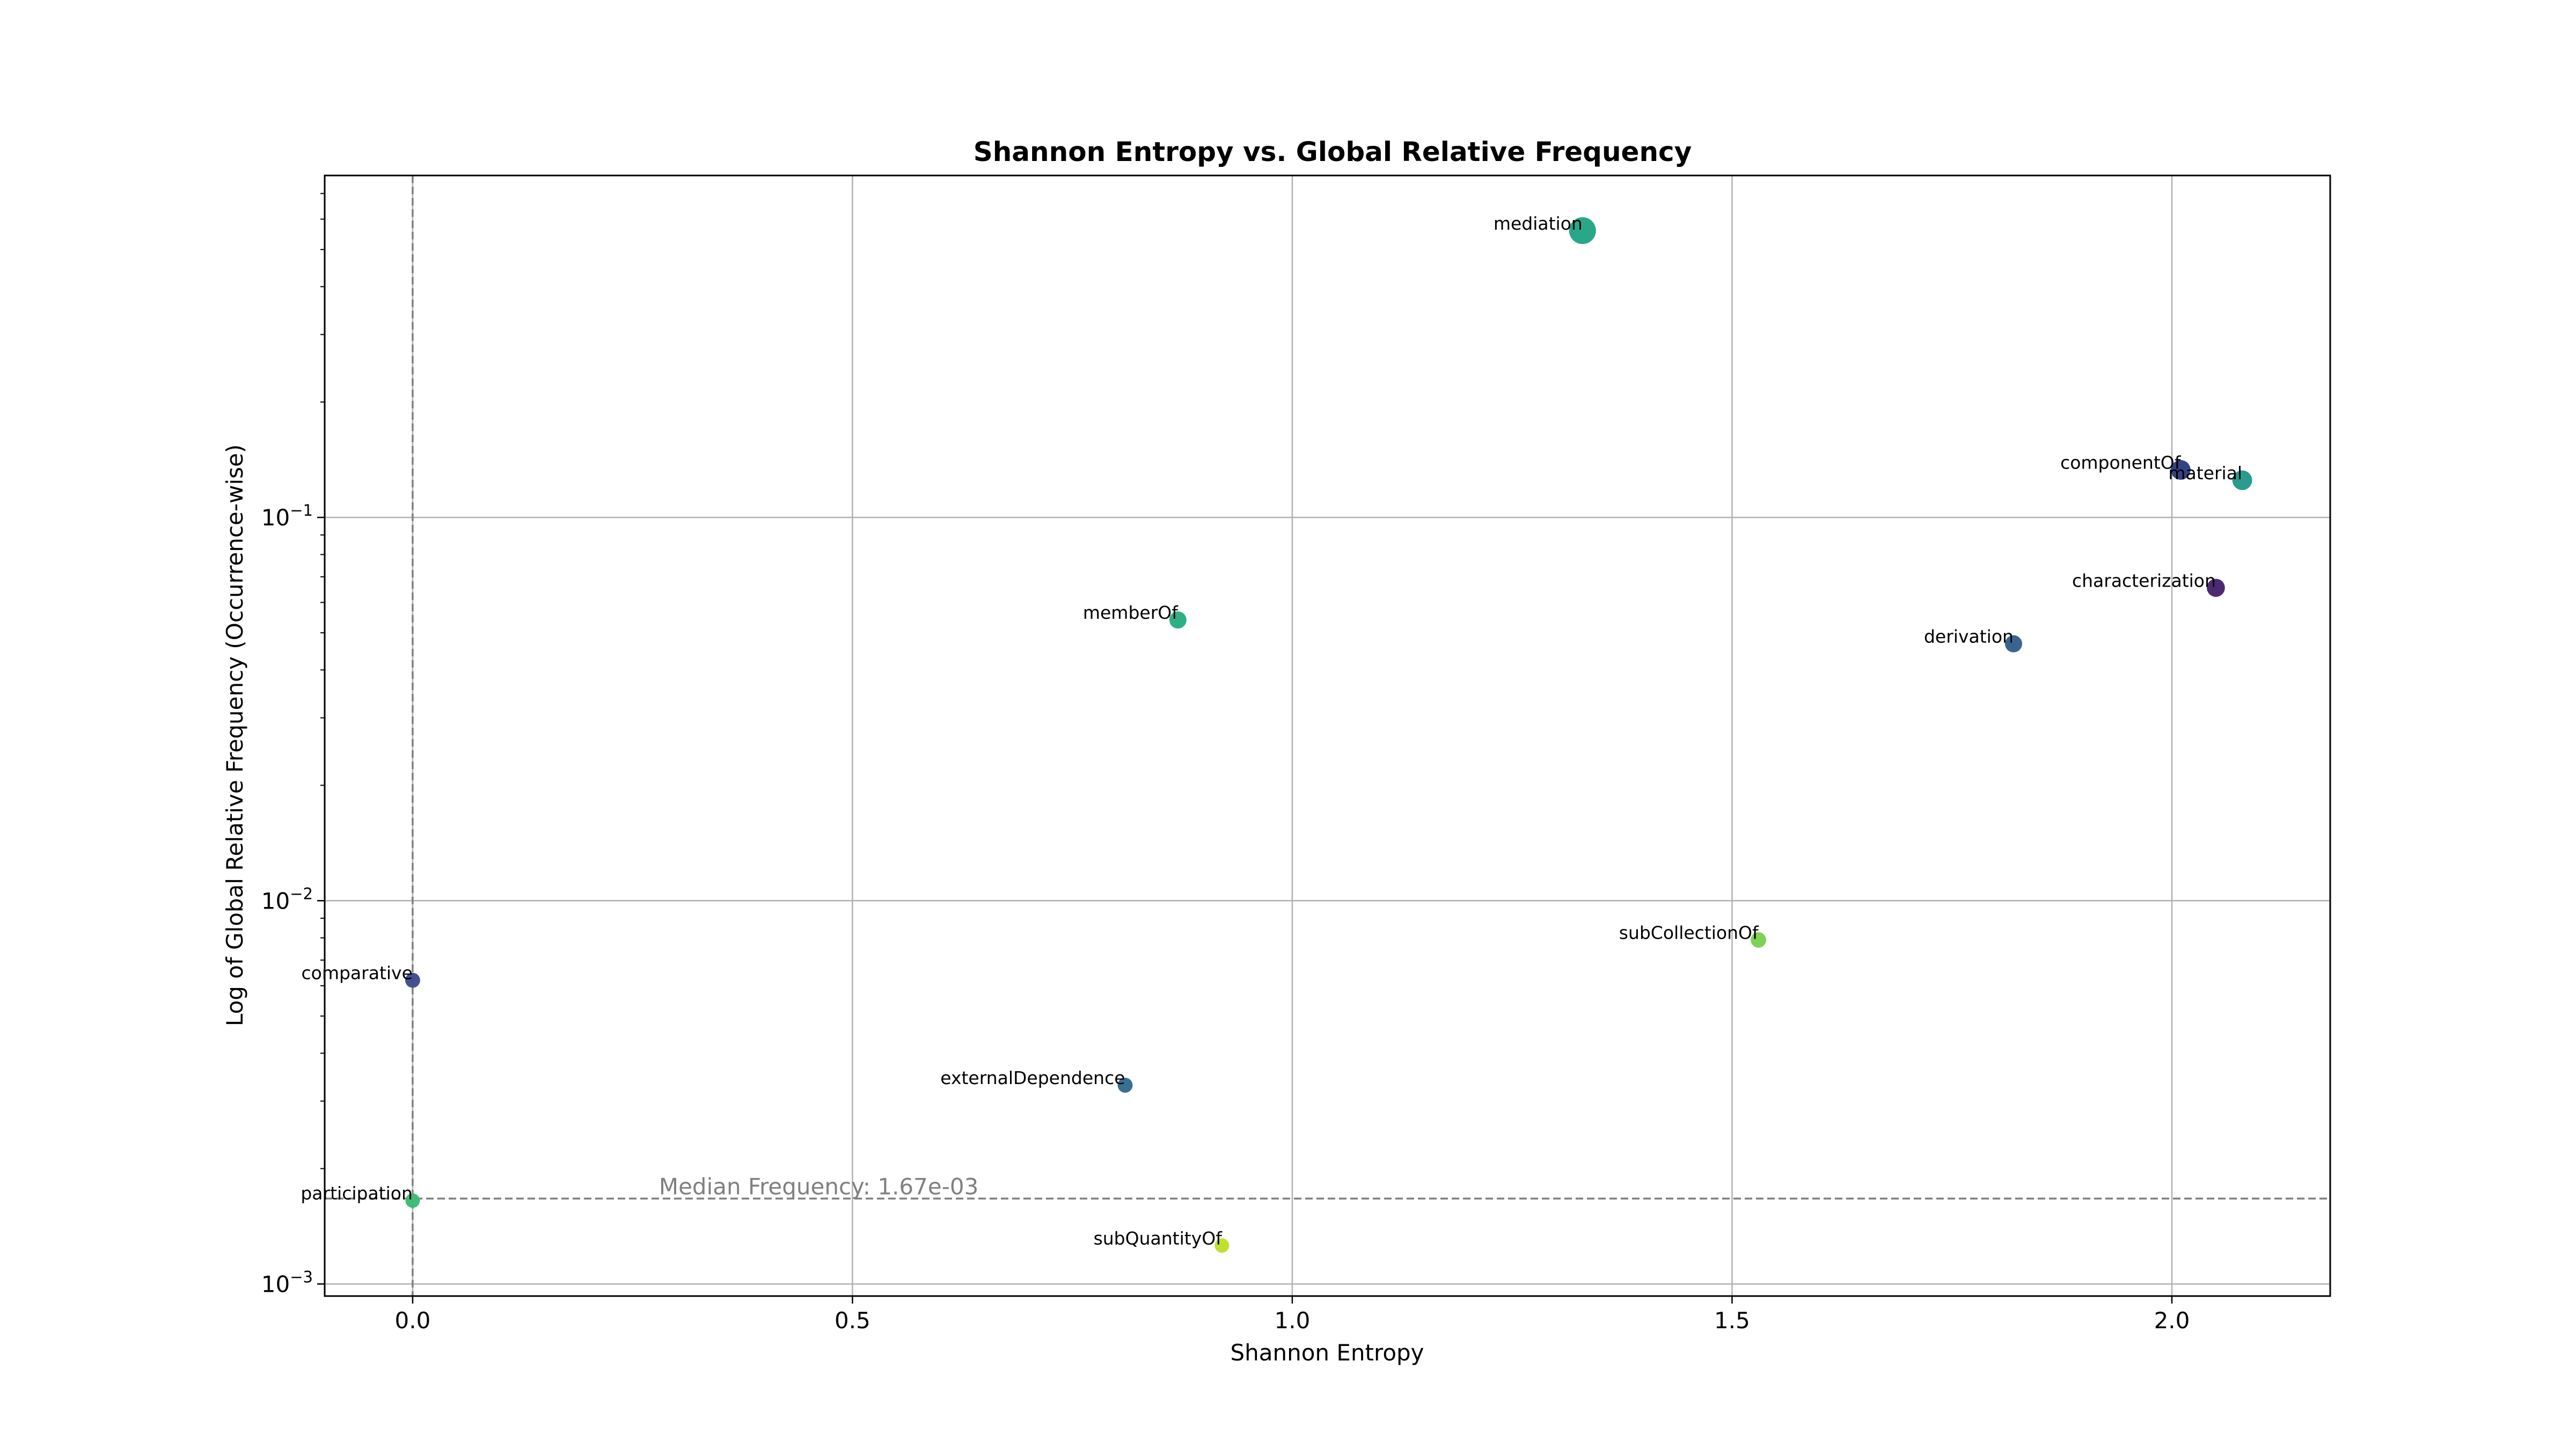 This screenshot has width=2576, height=1449. Describe the element at coordinates (357, 973) in the screenshot. I see `point-label: comparative` at that location.